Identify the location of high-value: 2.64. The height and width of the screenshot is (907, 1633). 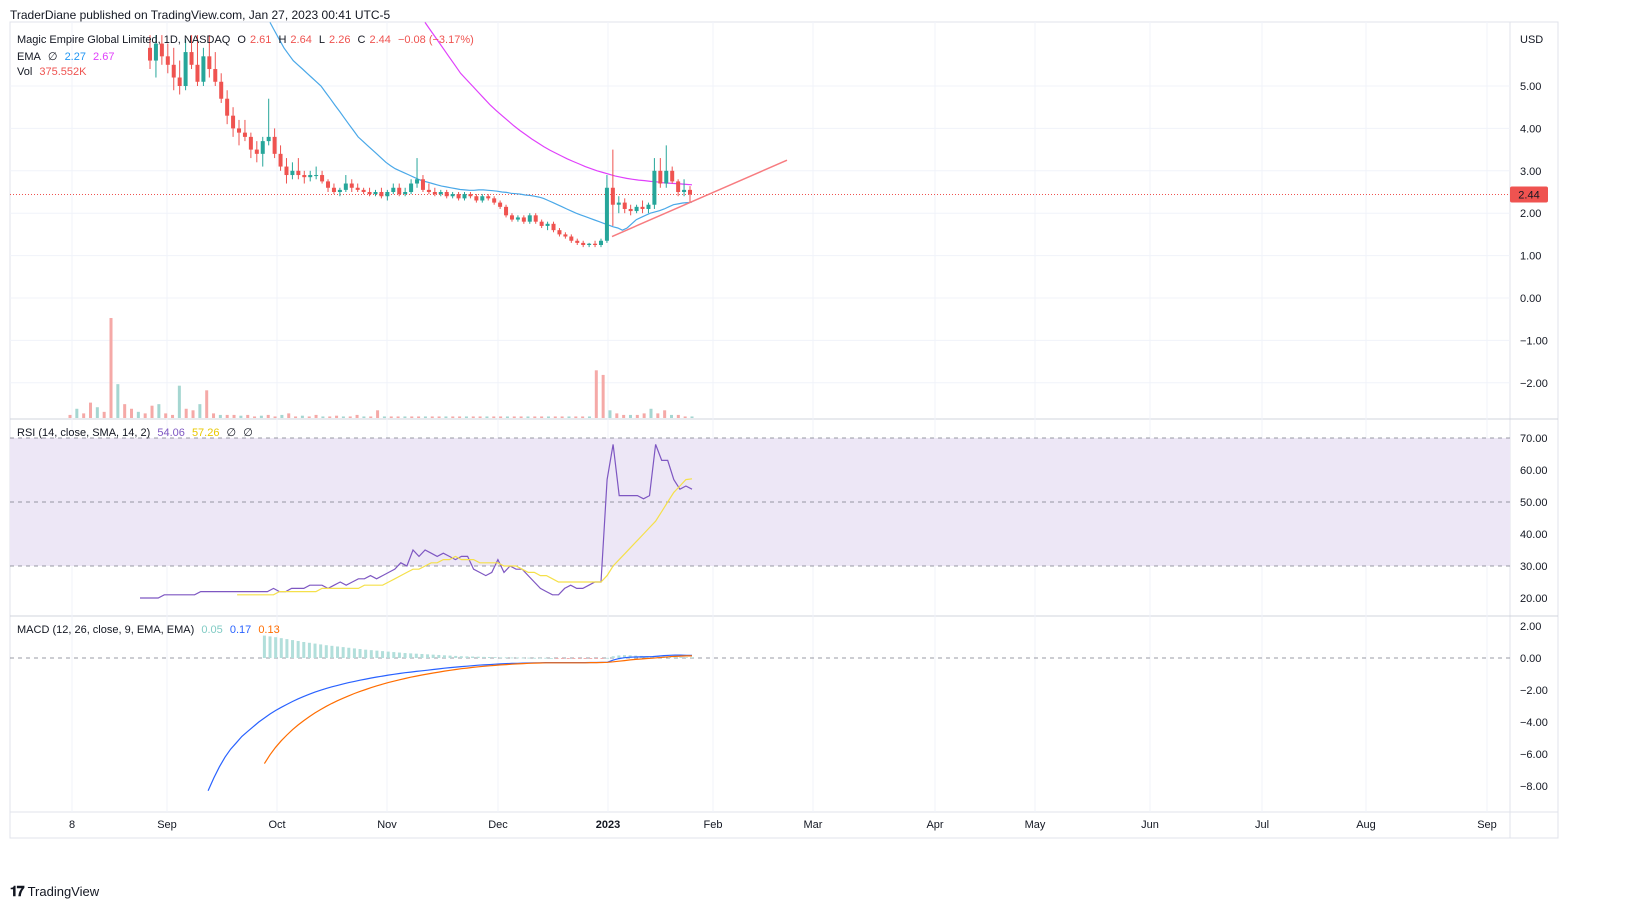
(301, 40).